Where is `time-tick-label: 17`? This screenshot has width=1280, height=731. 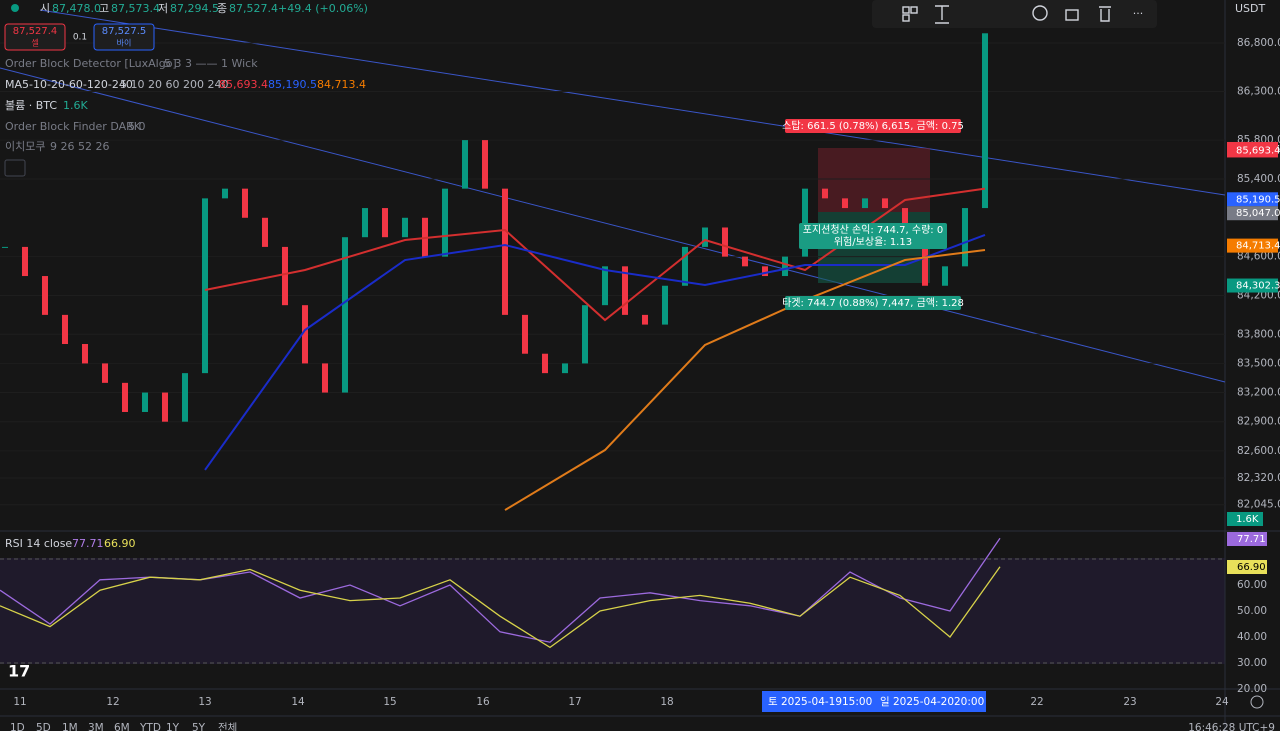 time-tick-label: 17 is located at coordinates (574, 702).